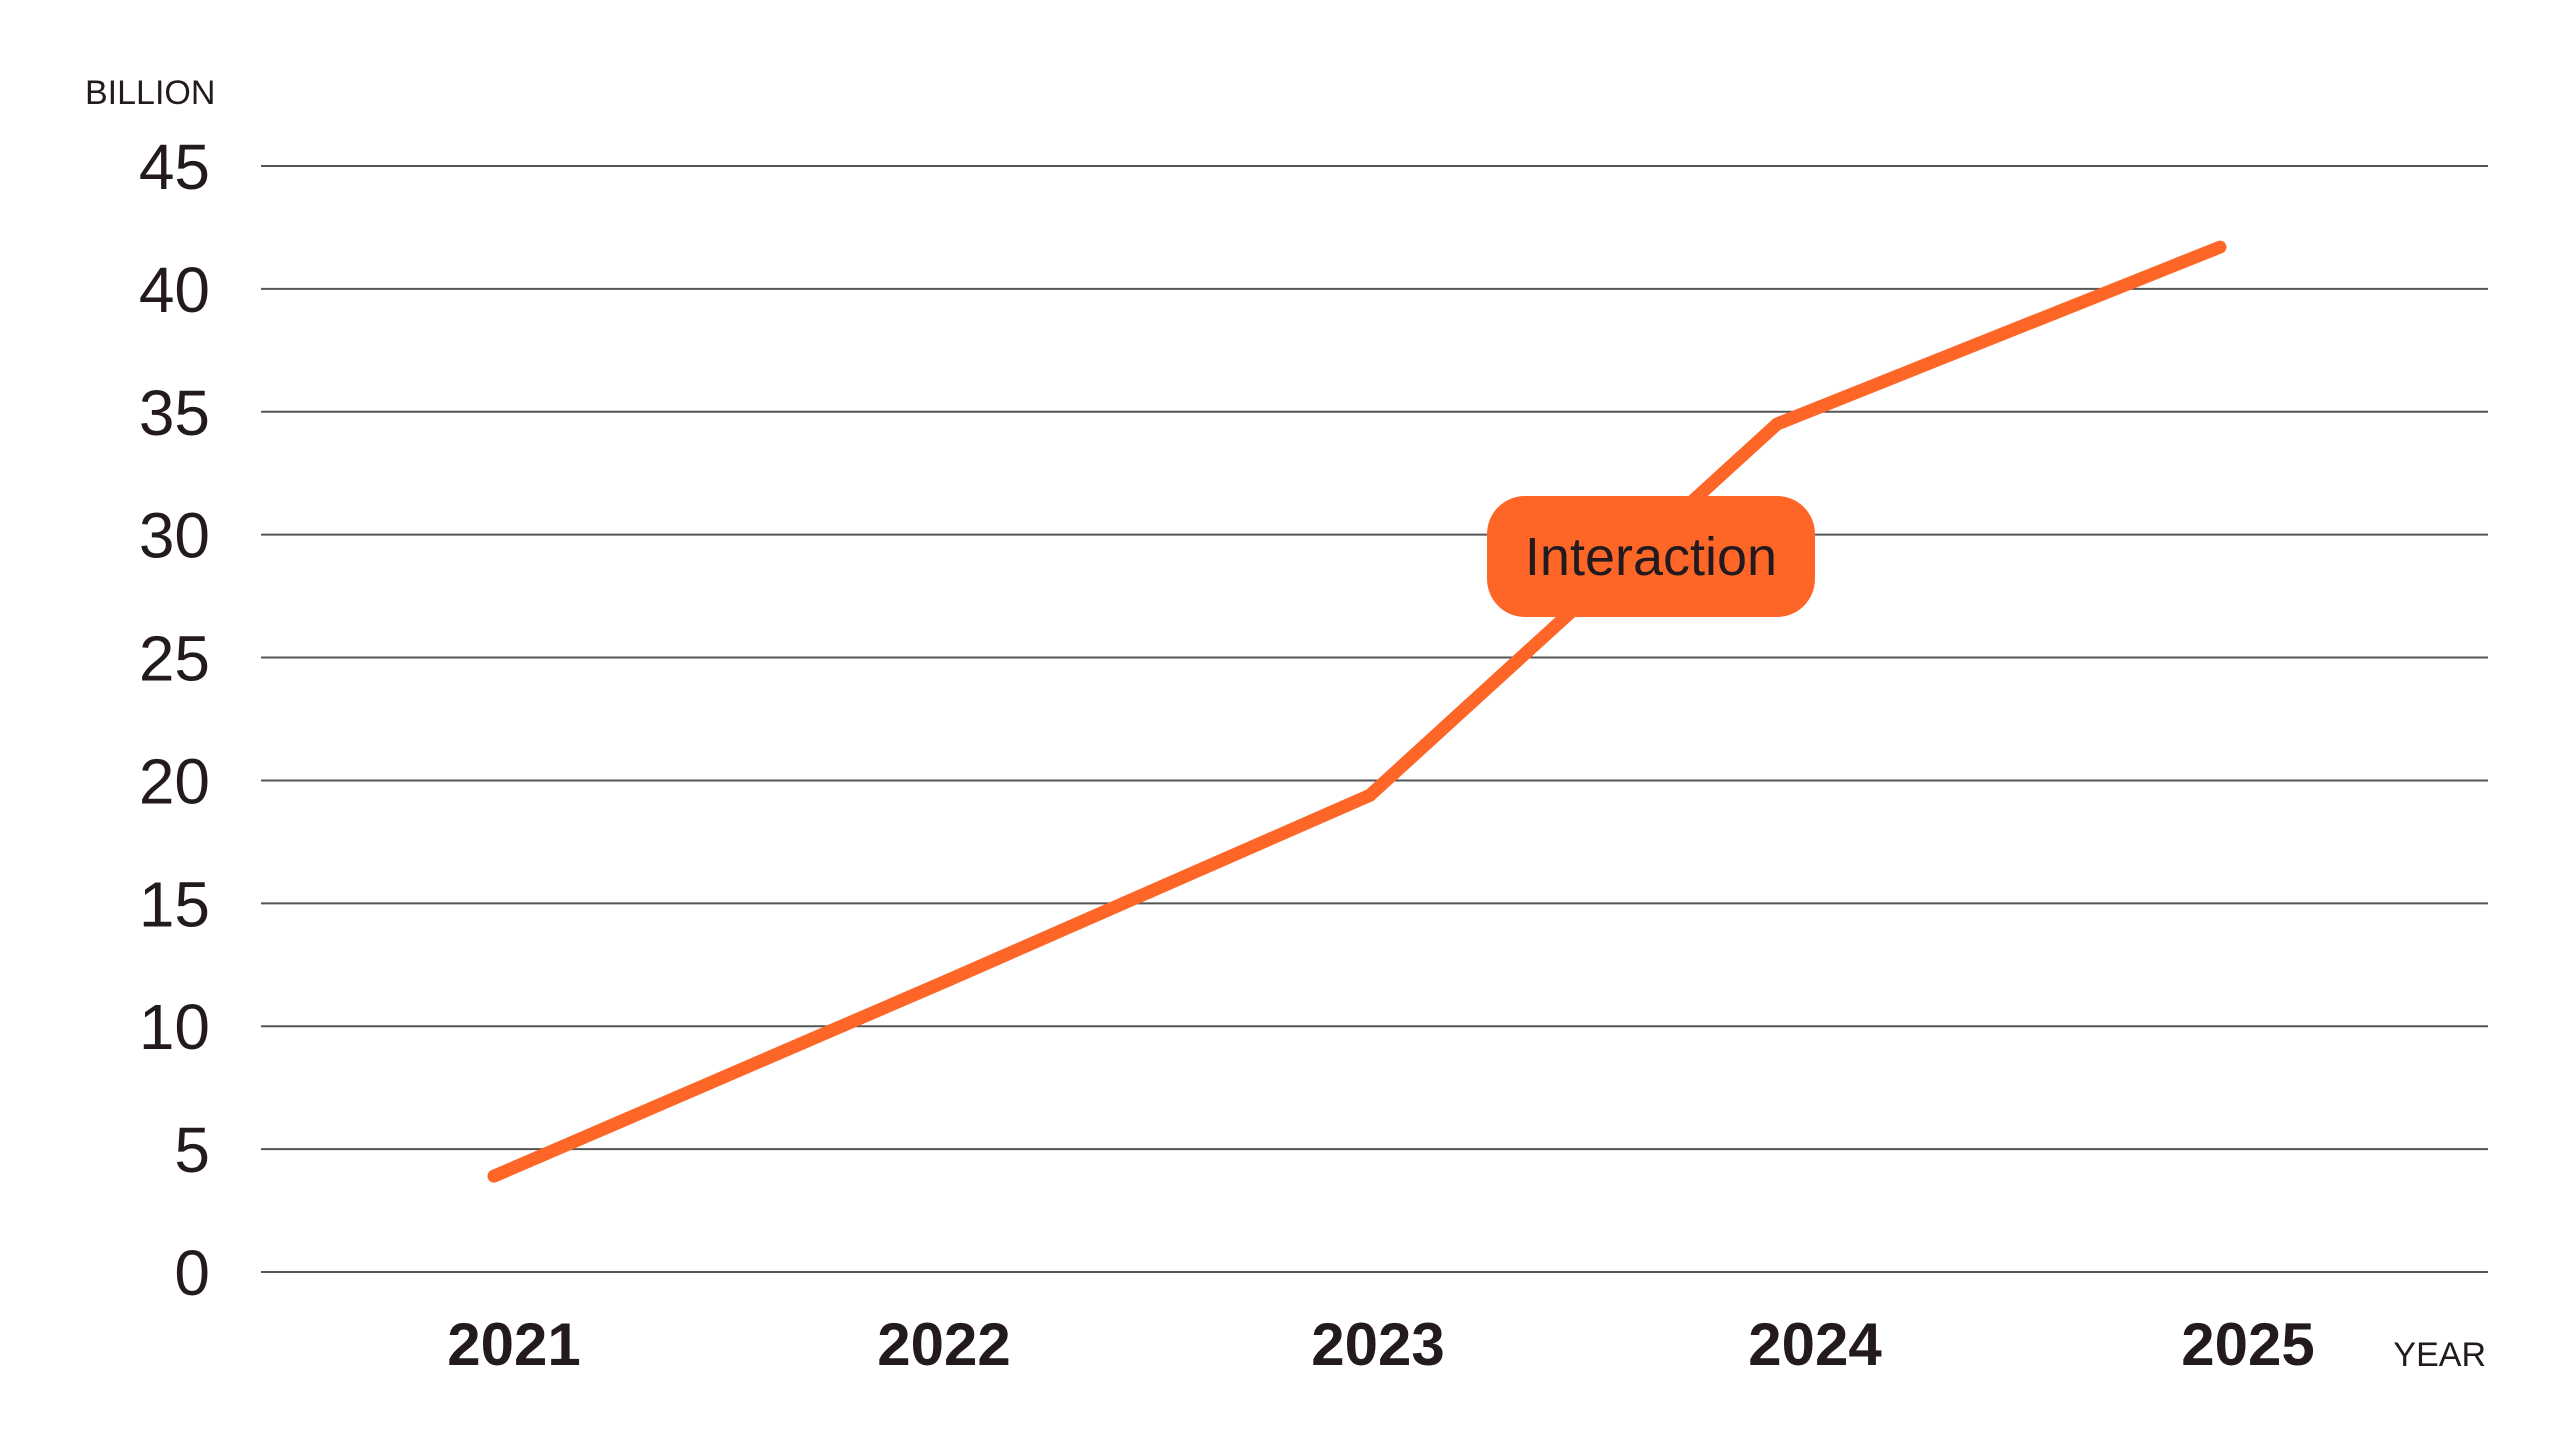  I want to click on x-tick-label: 2025, so click(2247, 1344).